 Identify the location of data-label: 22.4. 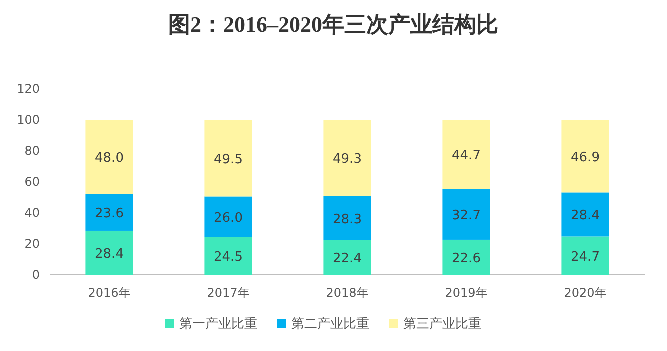
(347, 259).